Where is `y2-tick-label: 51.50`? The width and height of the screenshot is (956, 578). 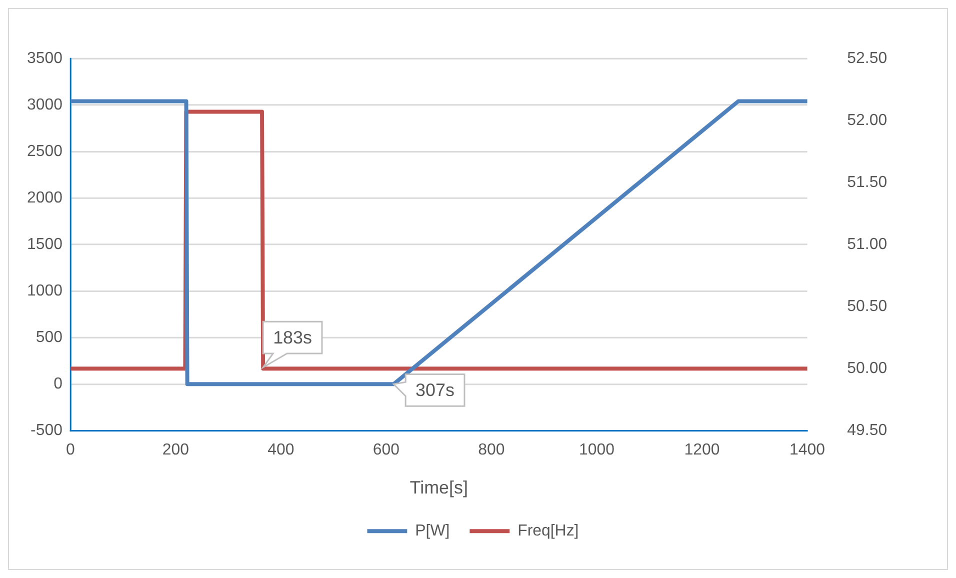
y2-tick-label: 51.50 is located at coordinates (867, 182).